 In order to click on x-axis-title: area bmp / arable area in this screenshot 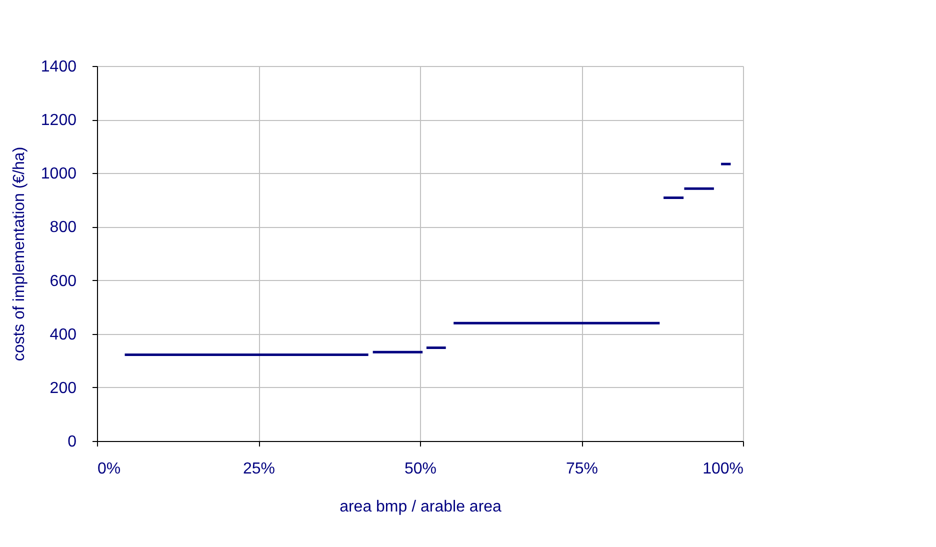, I will do `click(421, 507)`.